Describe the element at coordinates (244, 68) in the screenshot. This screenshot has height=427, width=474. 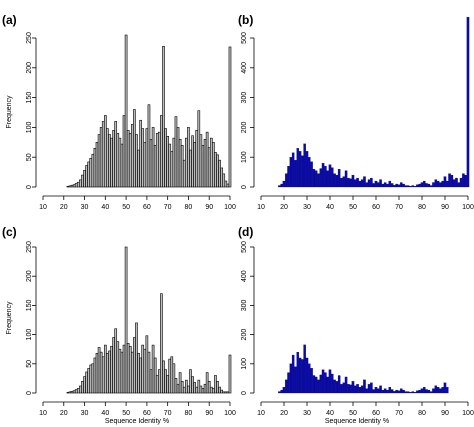
I see `y-tick-label: 400` at that location.